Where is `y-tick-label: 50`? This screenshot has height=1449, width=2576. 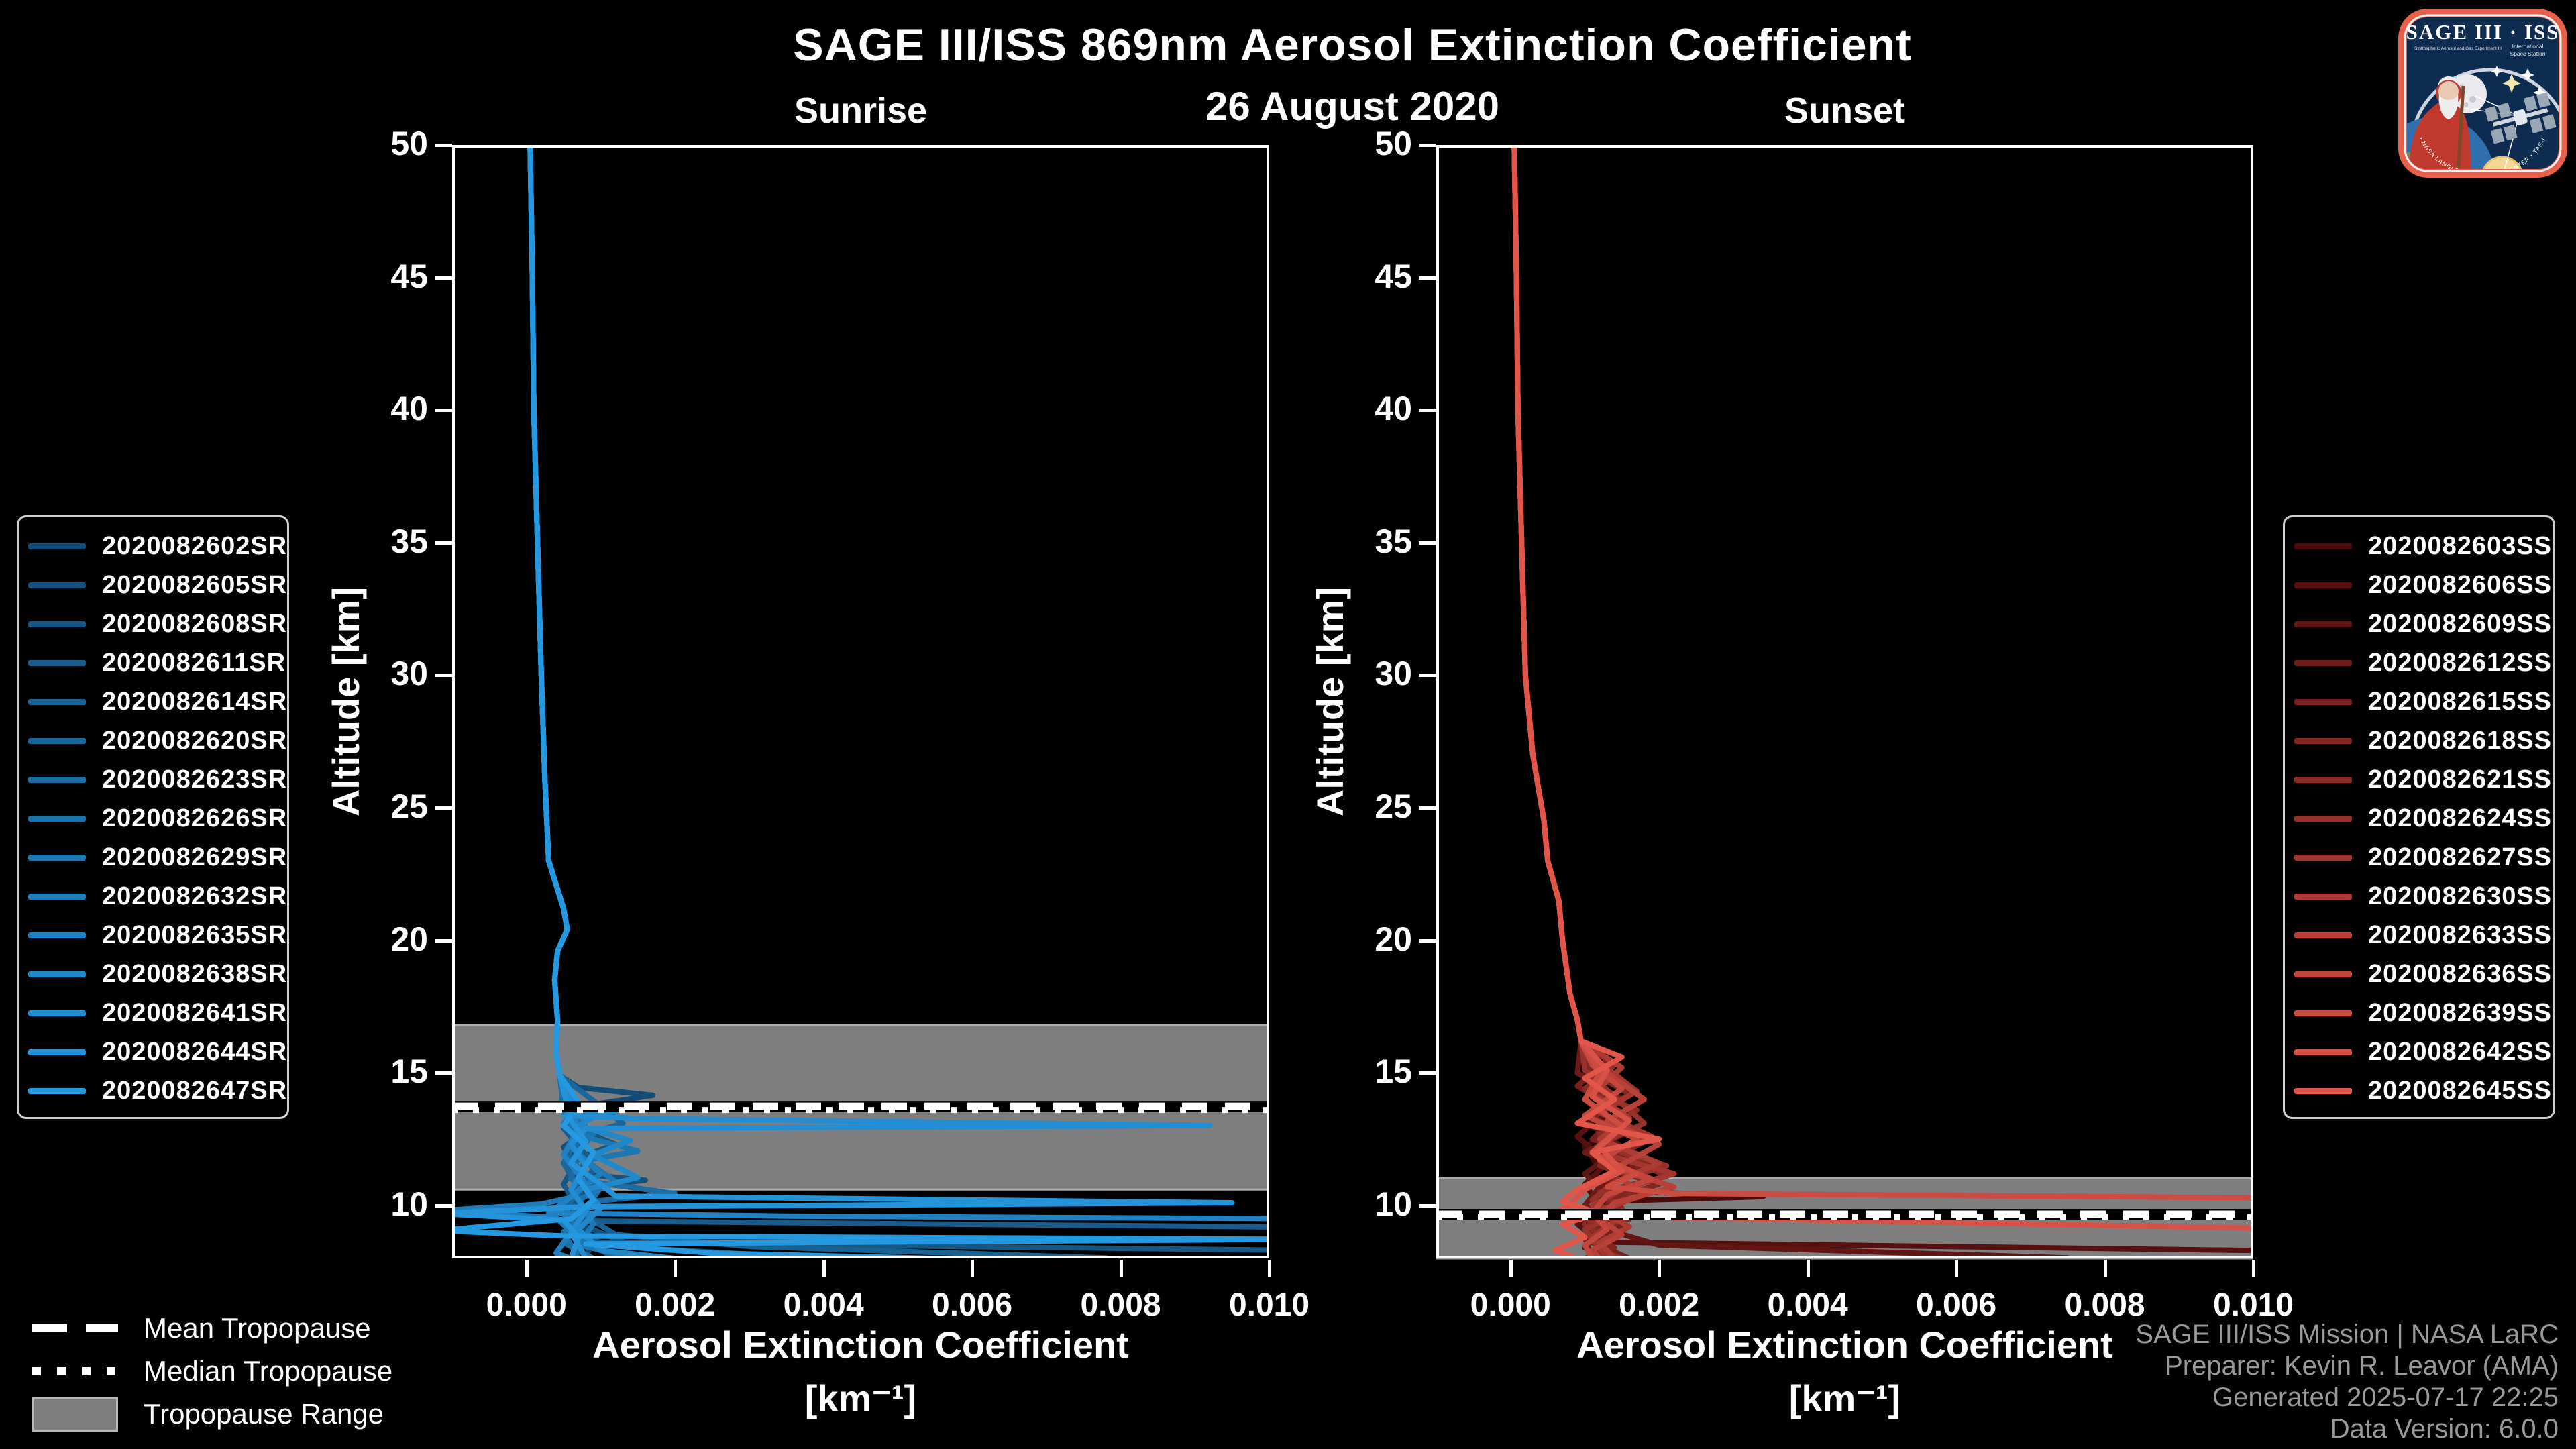
y-tick-label: 50 is located at coordinates (409, 143).